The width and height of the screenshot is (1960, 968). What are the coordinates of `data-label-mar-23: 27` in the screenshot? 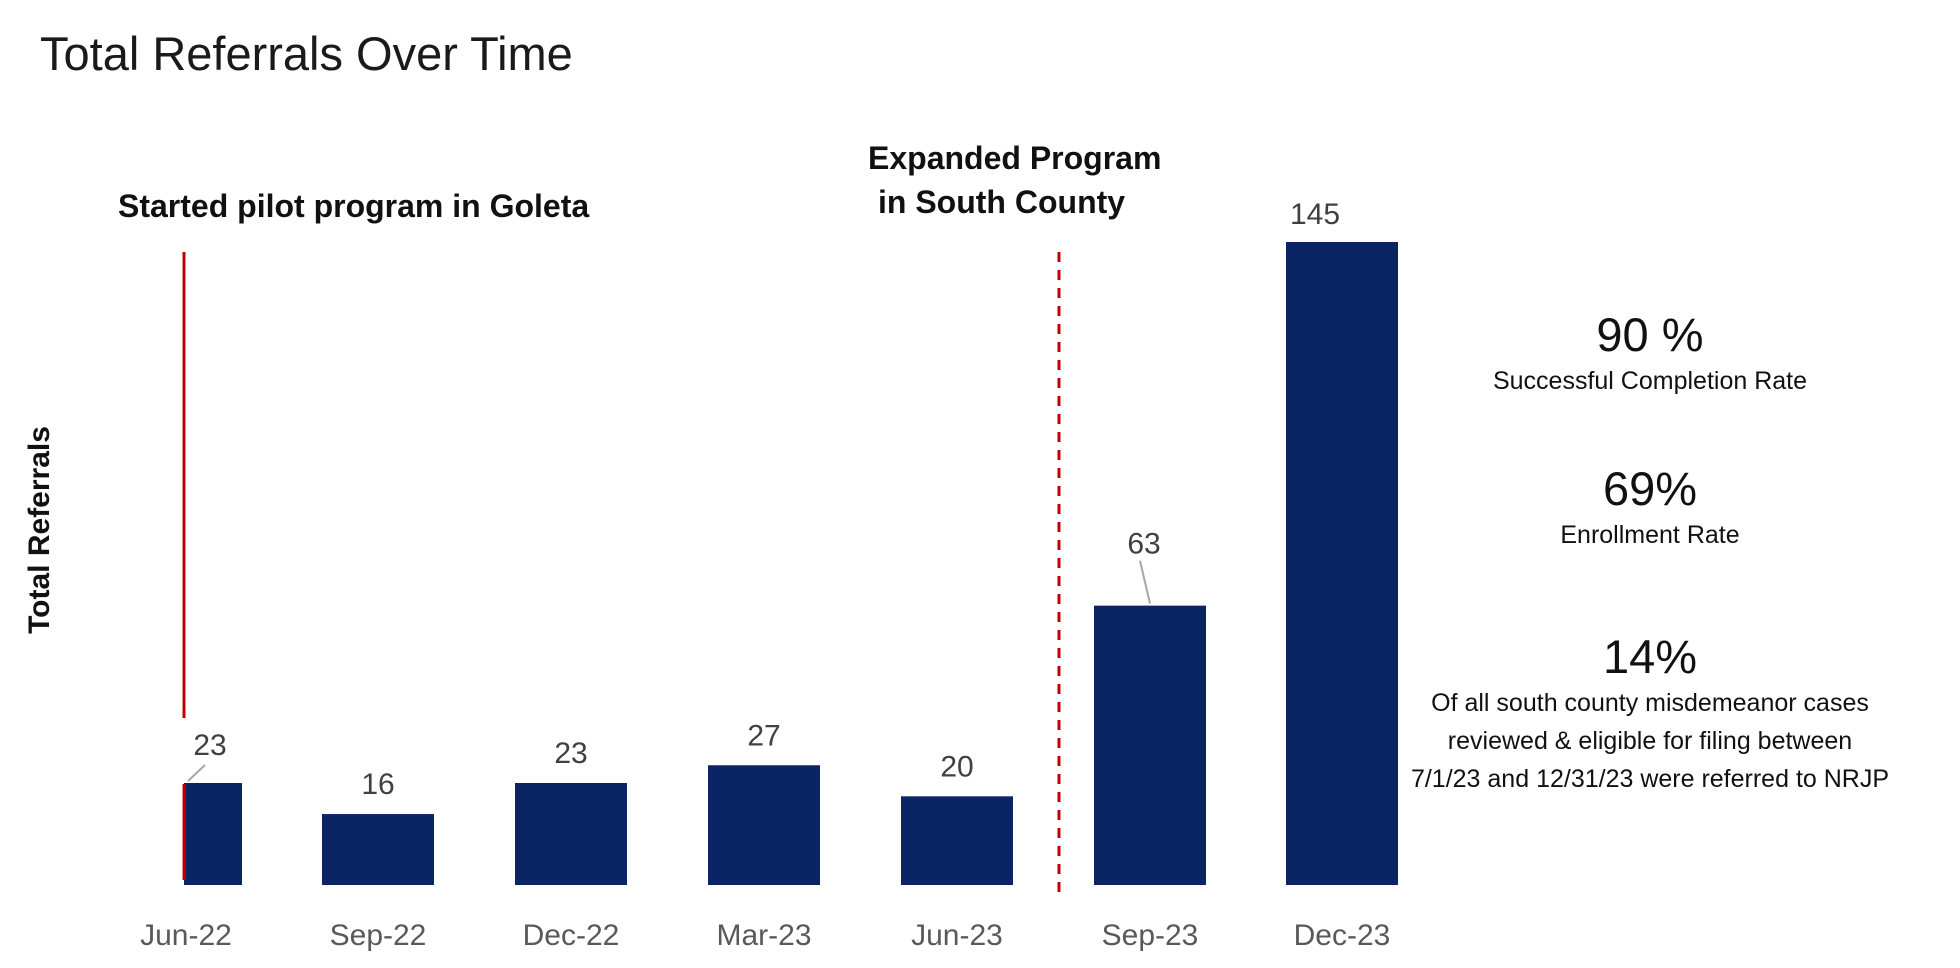 It's located at (763, 735).